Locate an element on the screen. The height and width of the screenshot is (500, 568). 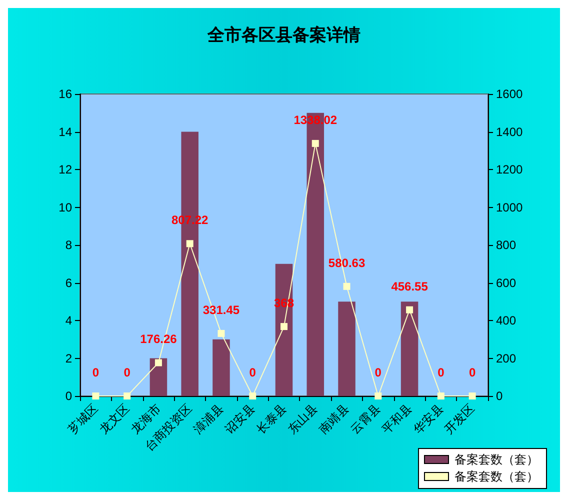
y-tick-label: 4 is located at coordinates (68, 321).